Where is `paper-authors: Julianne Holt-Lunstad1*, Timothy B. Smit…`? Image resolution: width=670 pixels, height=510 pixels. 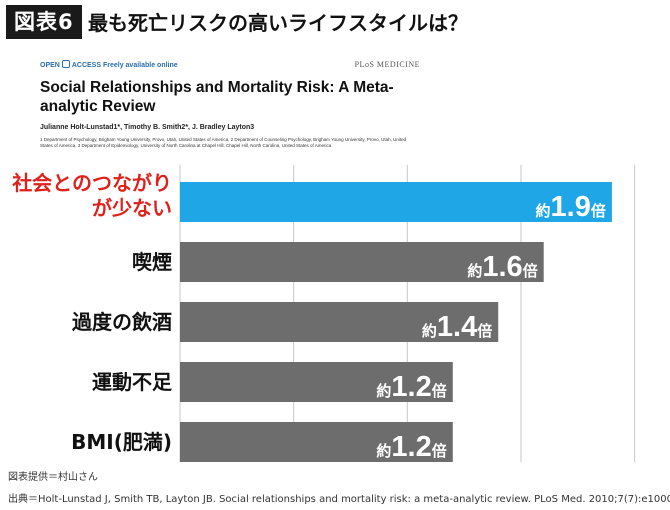 paper-authors: Julianne Holt-Lunstad1*, Timothy B. Smit… is located at coordinates (147, 127).